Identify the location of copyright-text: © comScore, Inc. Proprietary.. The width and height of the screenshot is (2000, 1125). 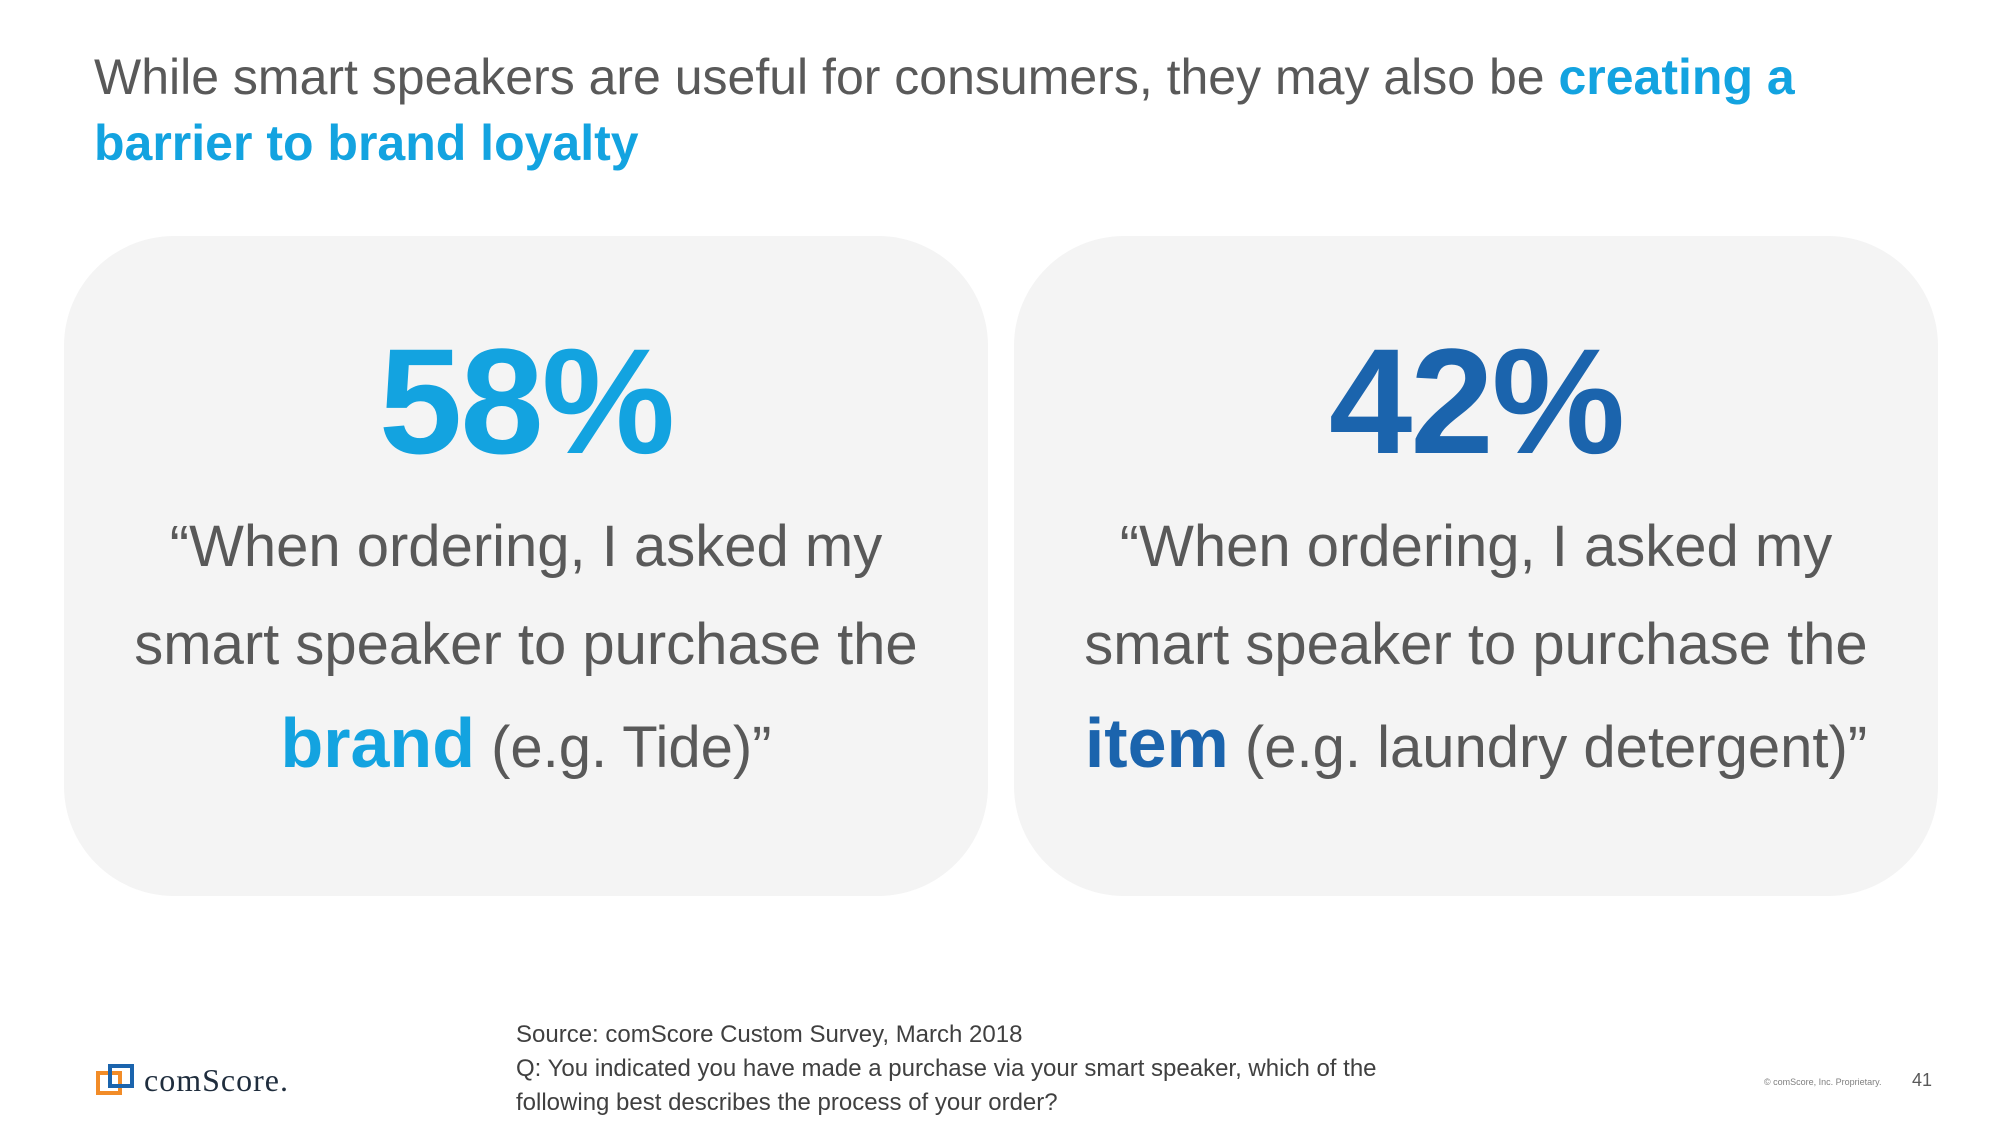
(1823, 1082).